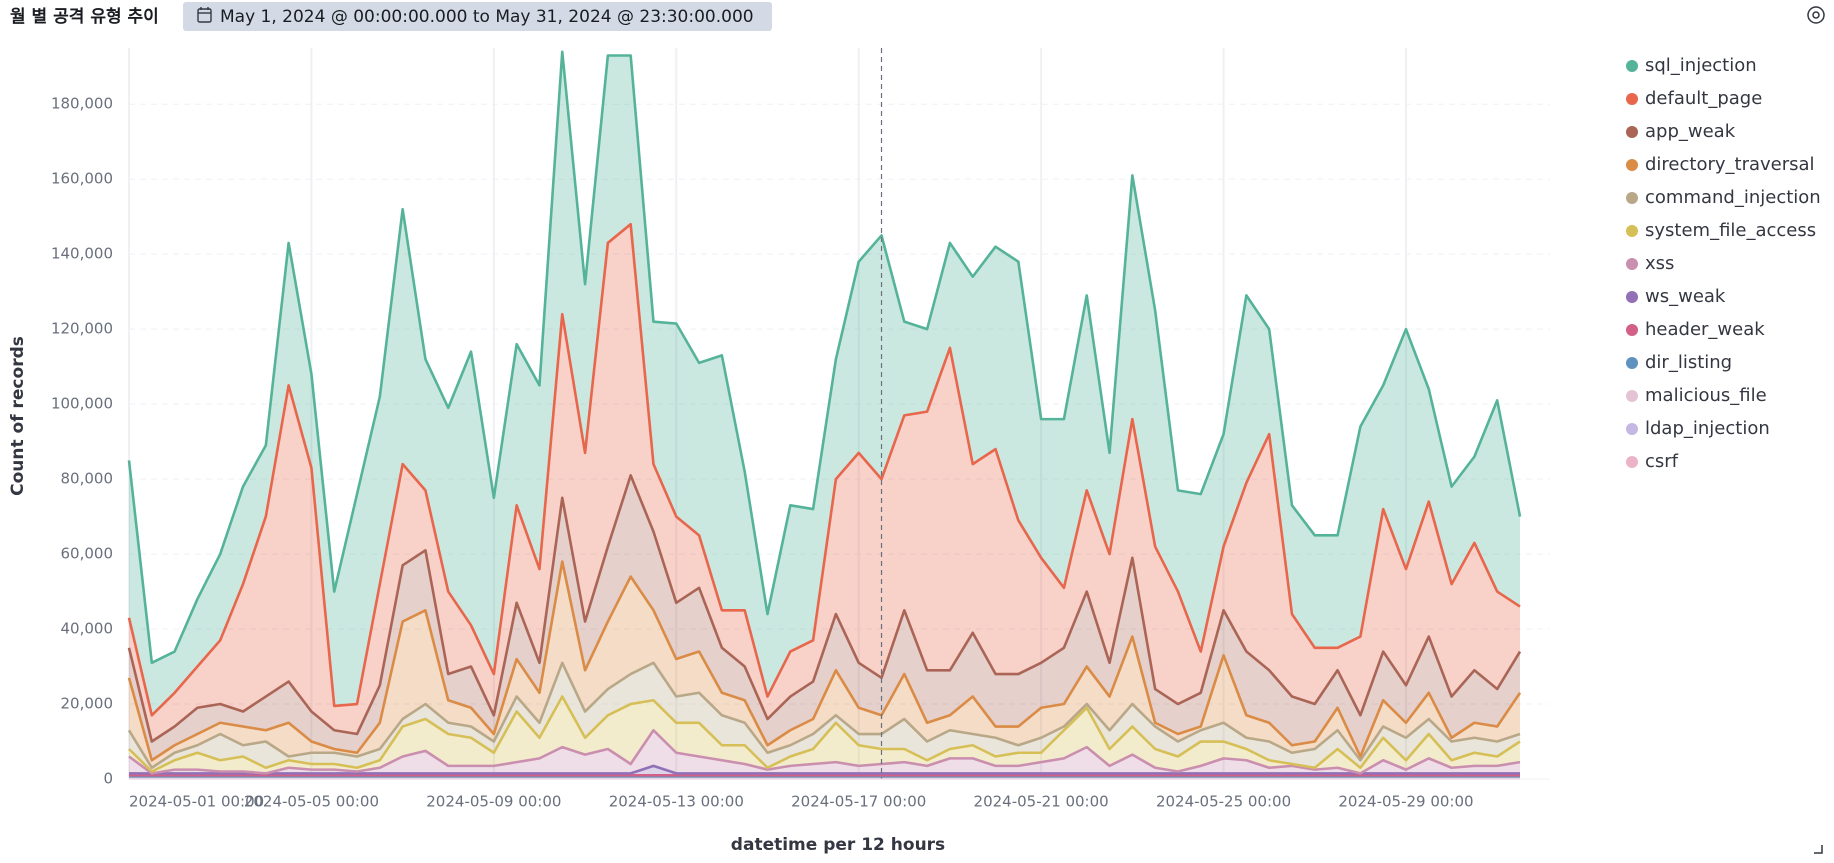  I want to click on legend-label: directory_traversal, so click(1730, 164).